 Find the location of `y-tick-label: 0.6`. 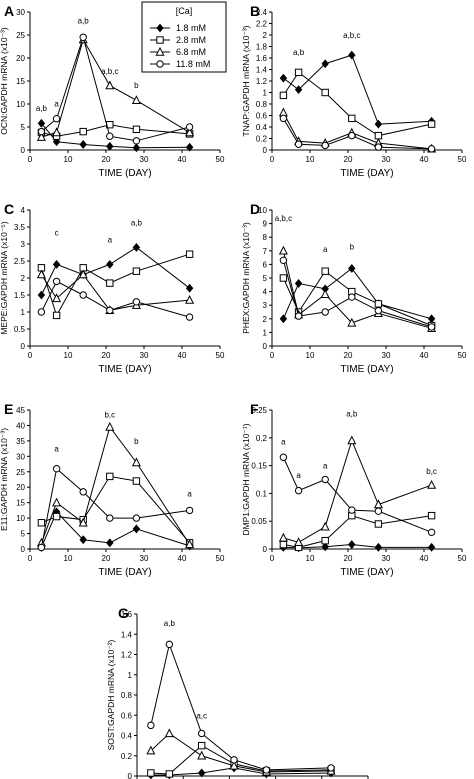

y-tick-label: 0.6 is located at coordinates (262, 116).